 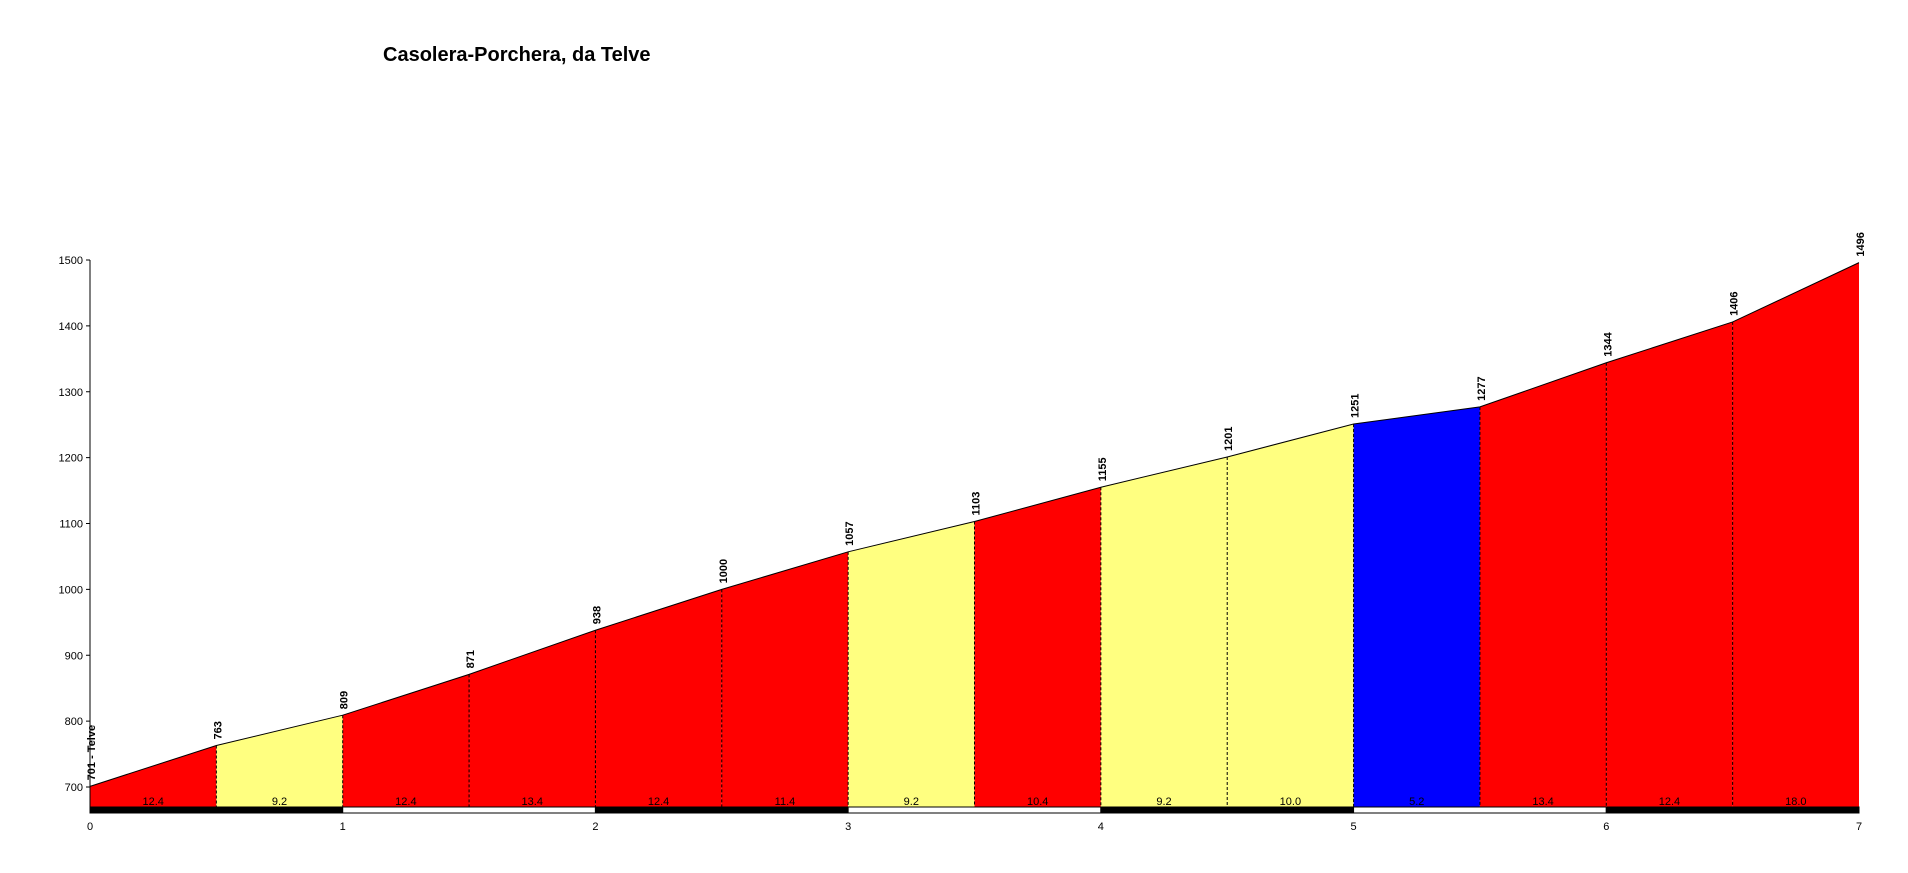 What do you see at coordinates (279, 802) in the screenshot?
I see `gradient-label-1: 9.2` at bounding box center [279, 802].